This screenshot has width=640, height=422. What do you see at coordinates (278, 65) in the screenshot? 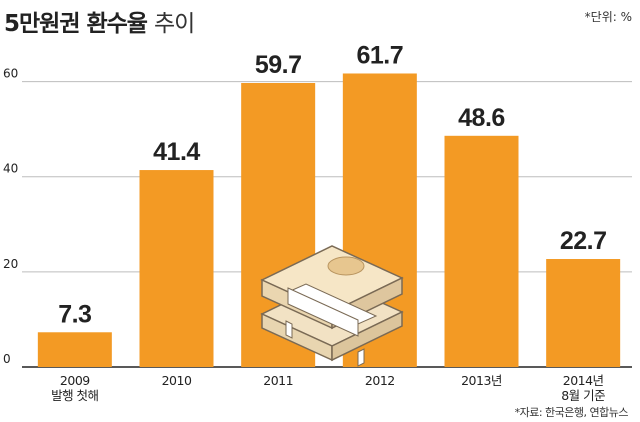
I see `data-label: 59.7` at bounding box center [278, 65].